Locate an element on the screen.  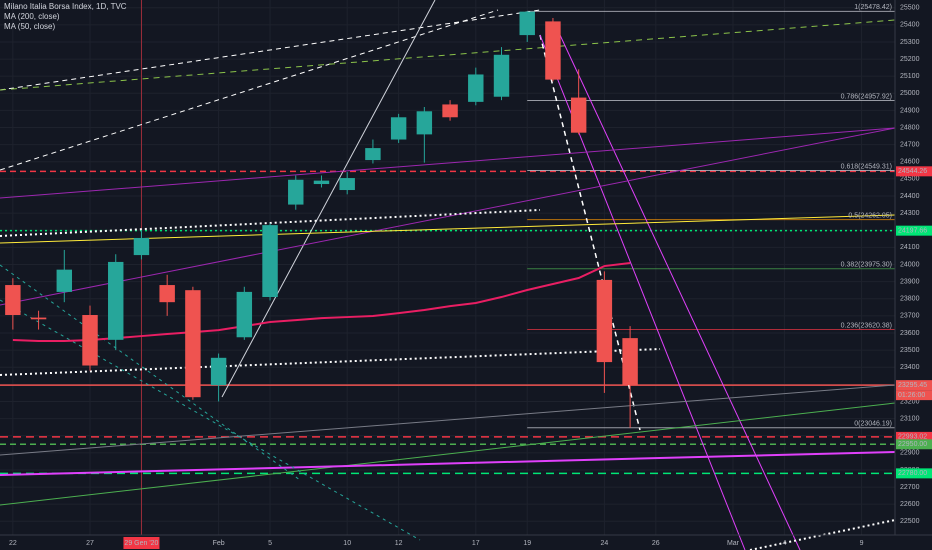
fib-label: 0(23046.19) is located at coordinates (873, 424).